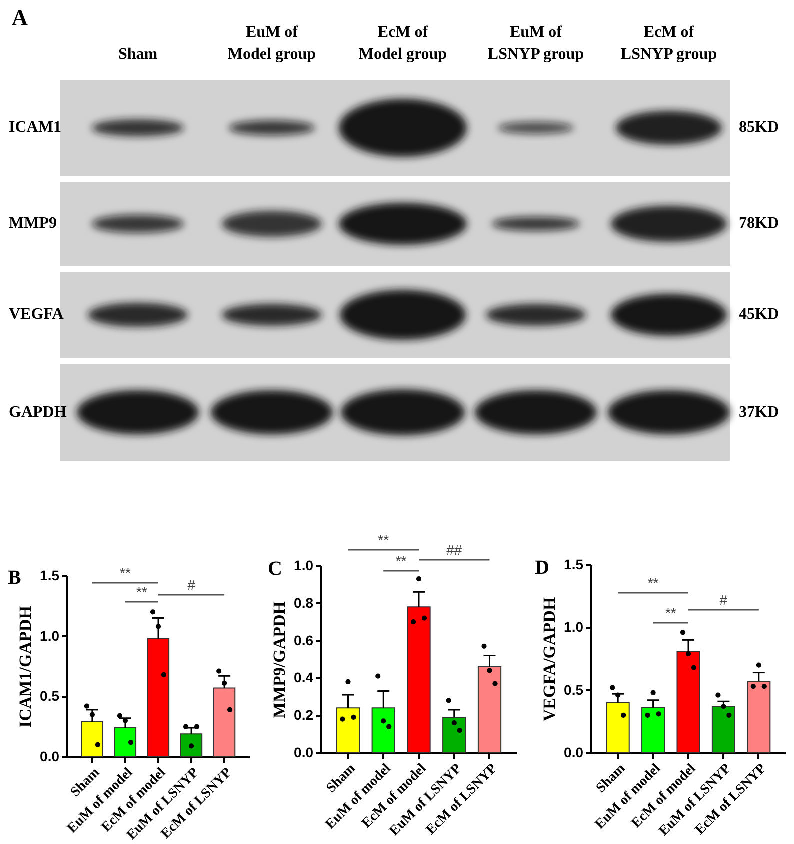 This screenshot has width=794, height=844. Describe the element at coordinates (304, 640) in the screenshot. I see `y-tick-label: 0.6` at that location.